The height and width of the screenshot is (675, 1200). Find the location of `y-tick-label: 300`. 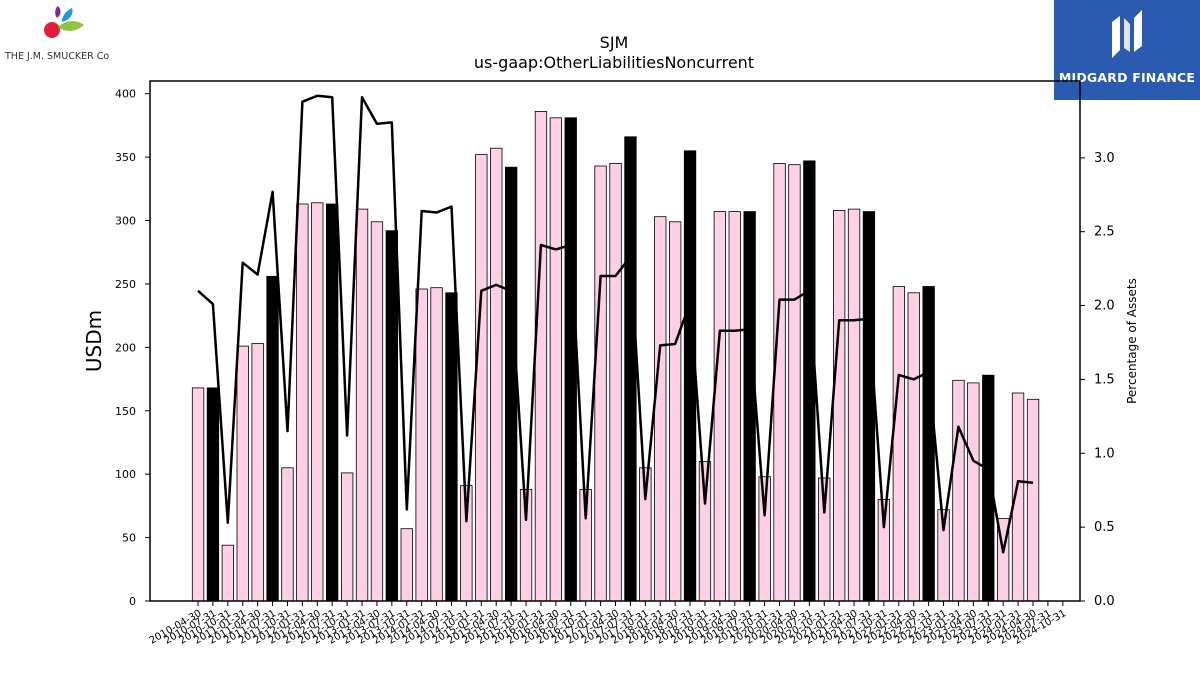

y-tick-label: 300 is located at coordinates (125, 221).